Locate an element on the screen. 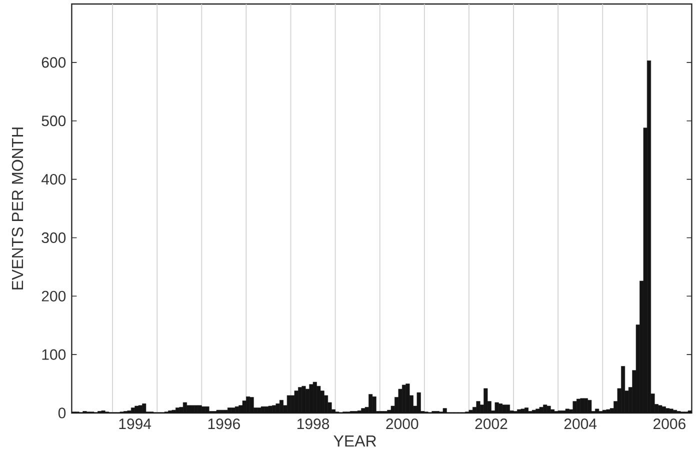 The width and height of the screenshot is (700, 452). x-tick-label: 1998 is located at coordinates (313, 424).